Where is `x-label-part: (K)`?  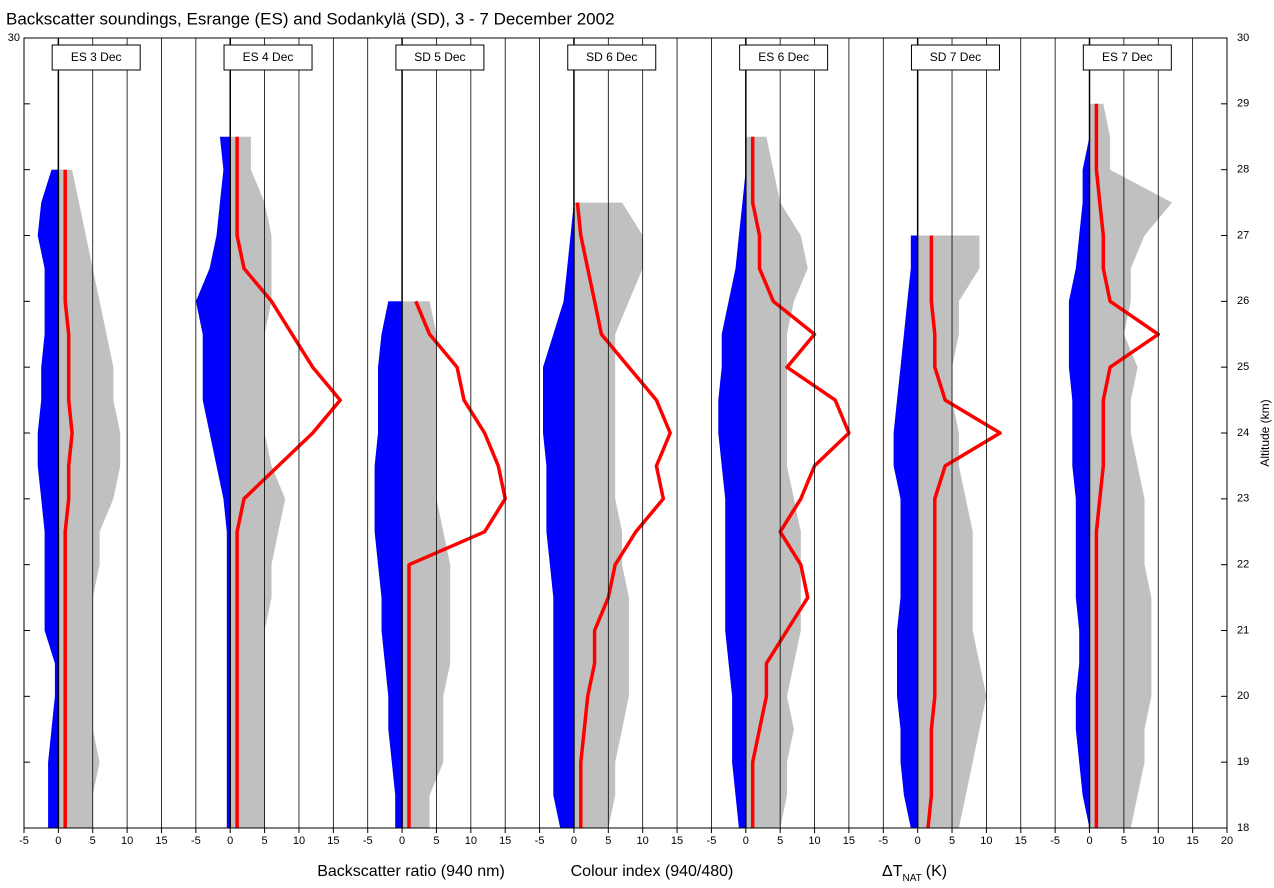 x-label-part: (K) is located at coordinates (936, 871).